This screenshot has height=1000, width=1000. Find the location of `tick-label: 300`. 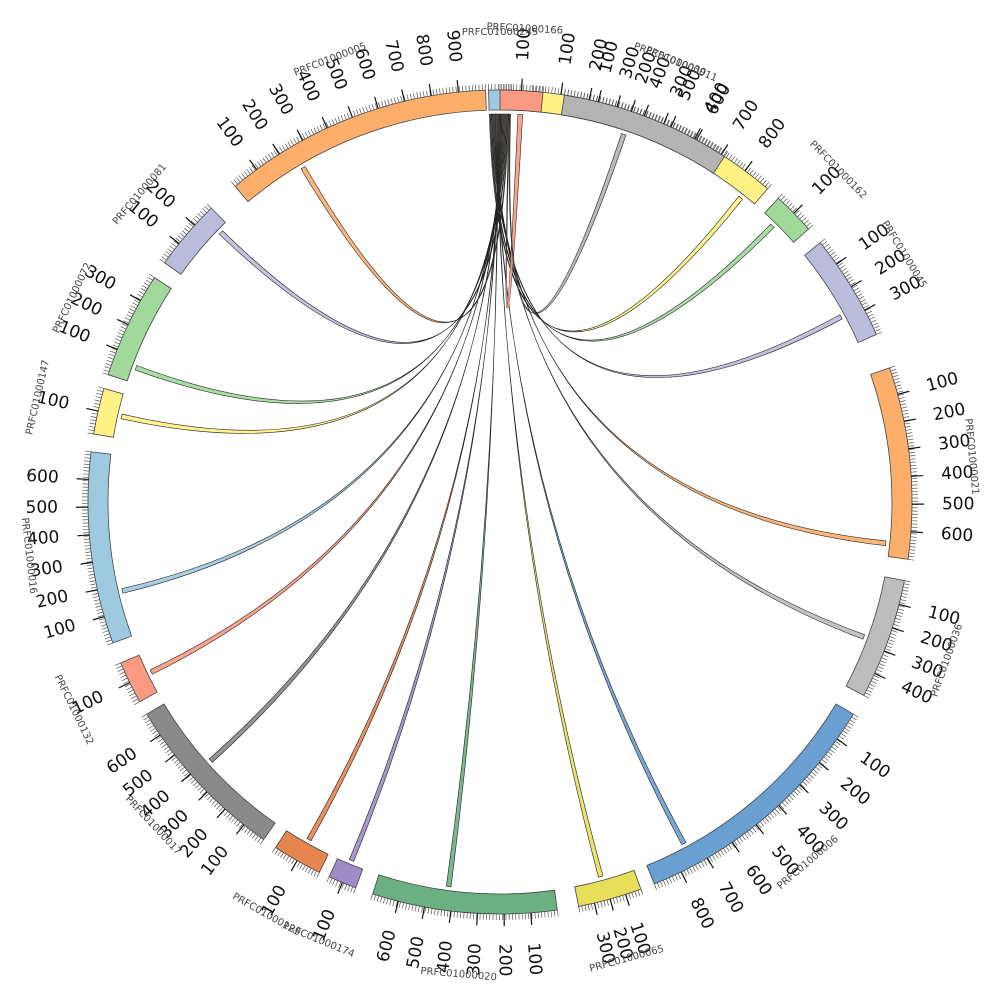

tick-label: 300 is located at coordinates (833, 816).